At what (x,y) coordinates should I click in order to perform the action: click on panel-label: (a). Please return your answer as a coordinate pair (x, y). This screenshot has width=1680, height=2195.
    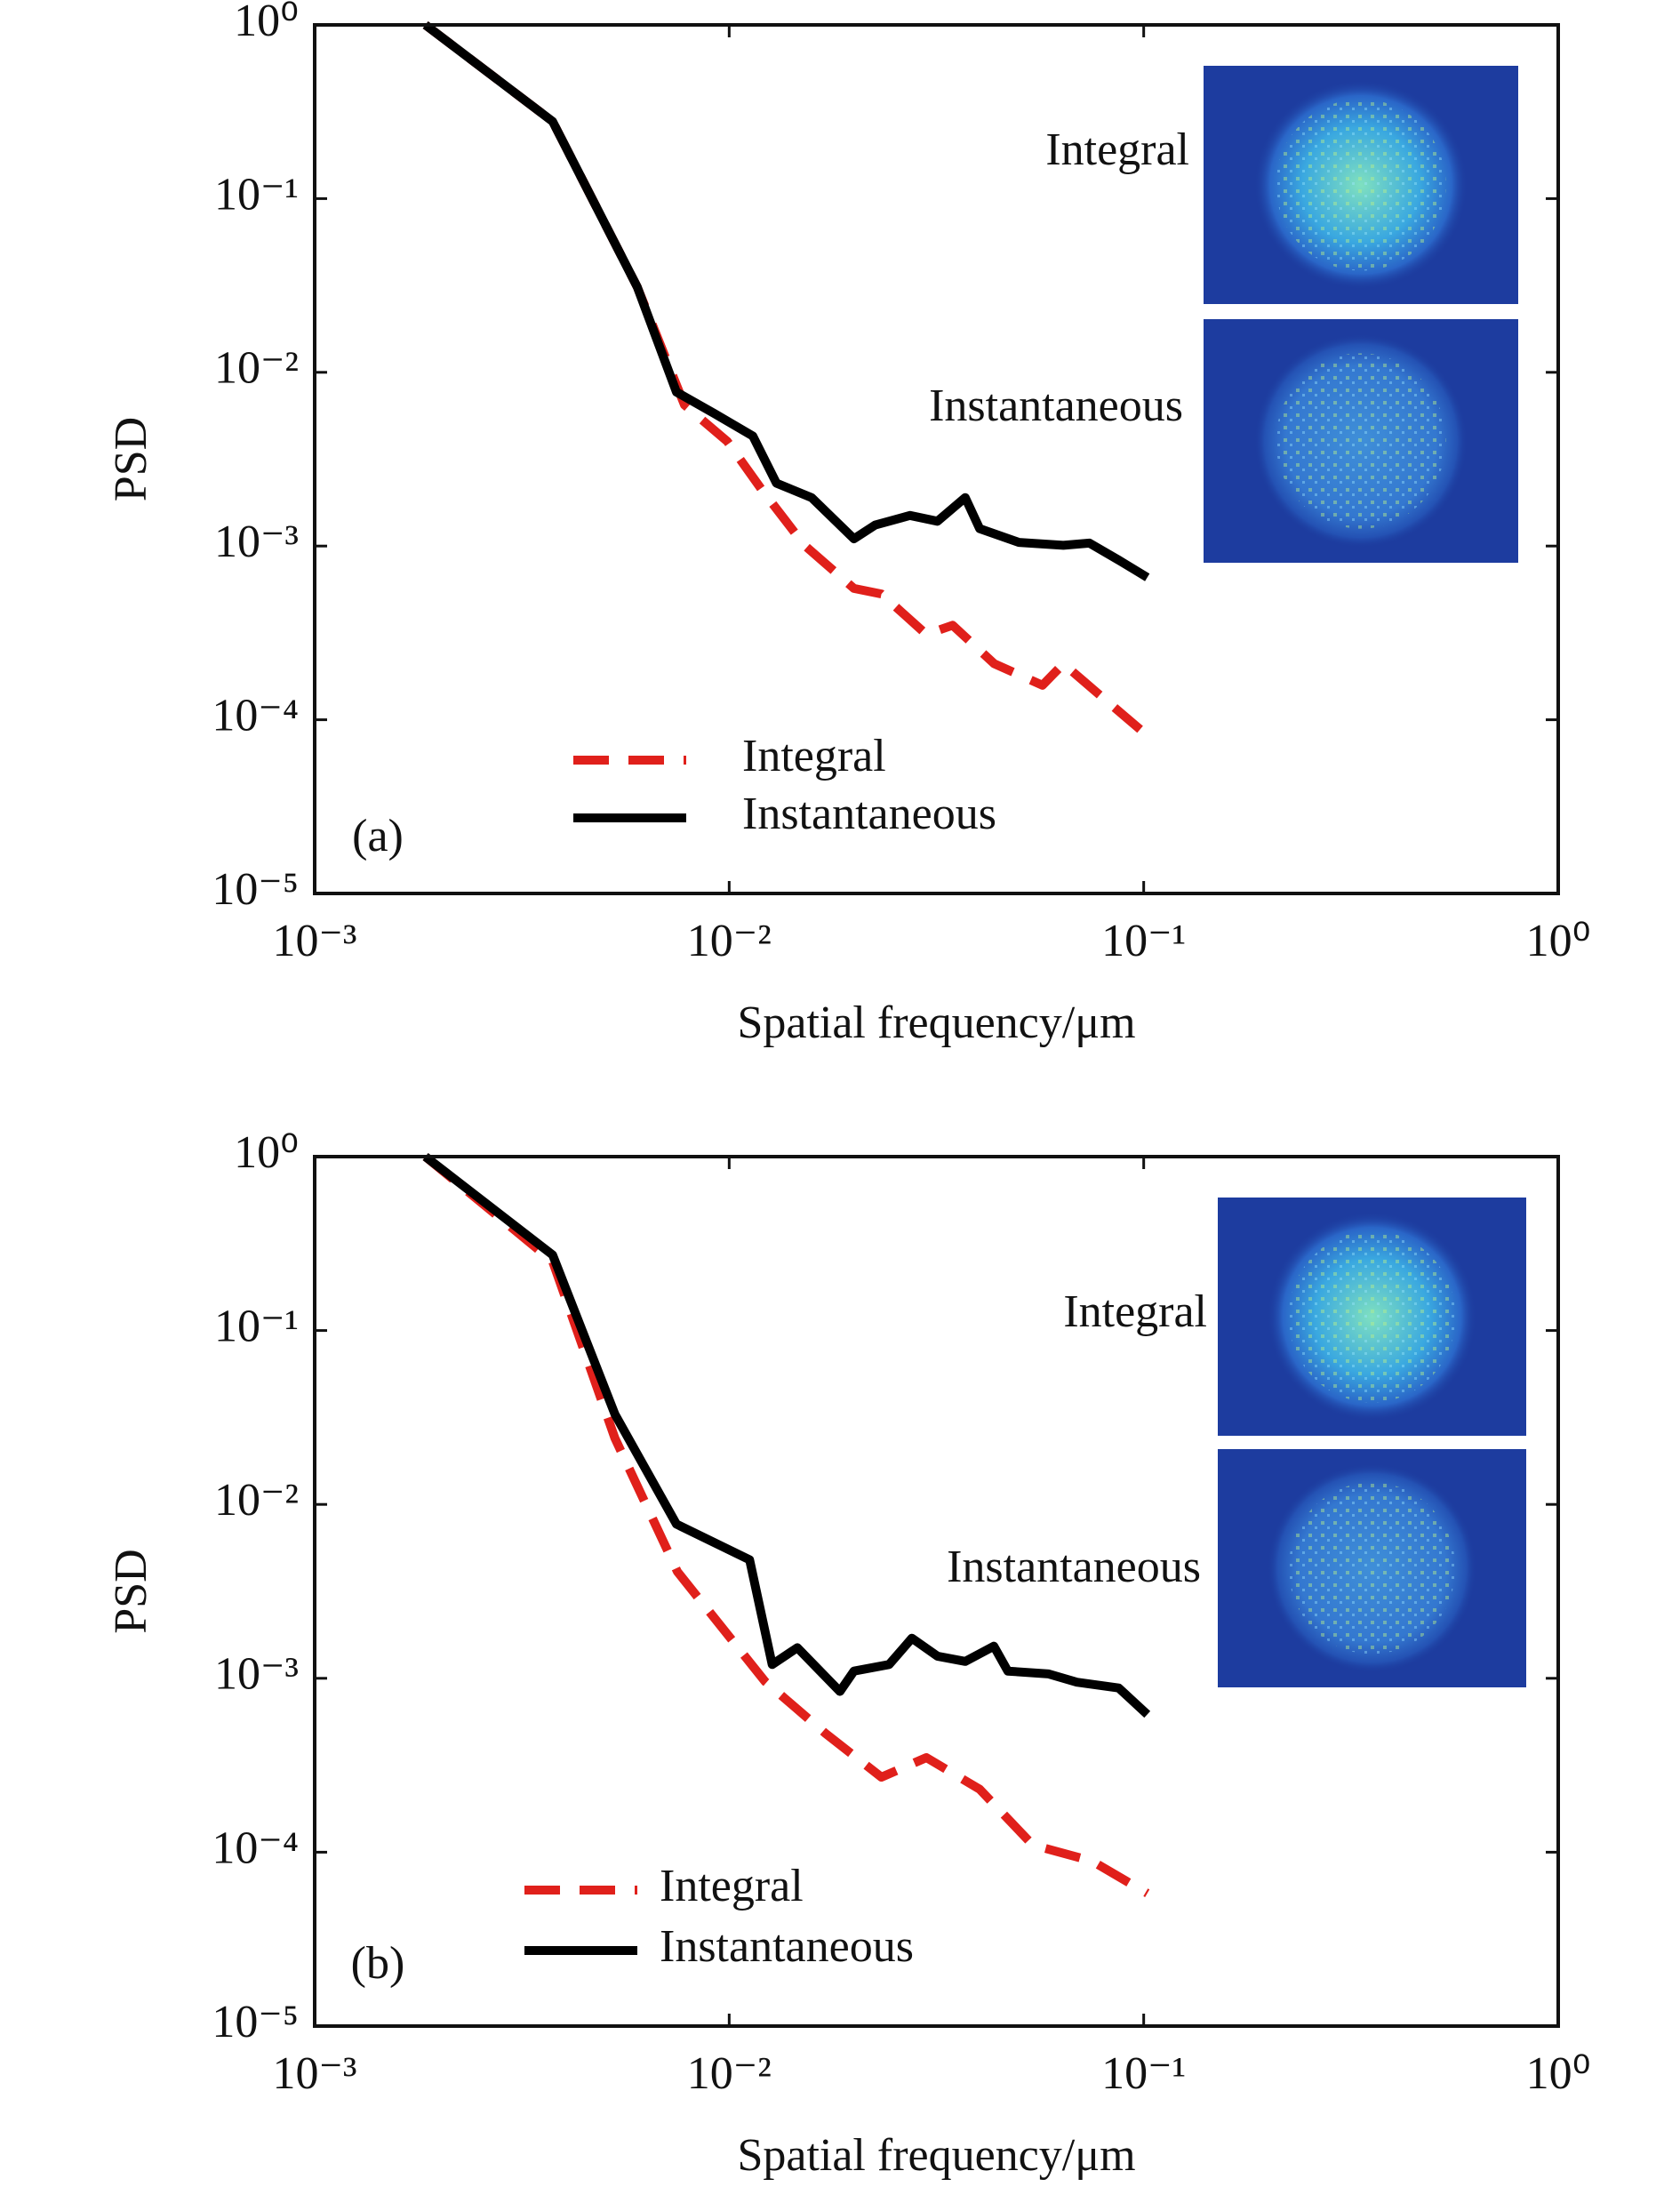
    Looking at the image, I should click on (378, 836).